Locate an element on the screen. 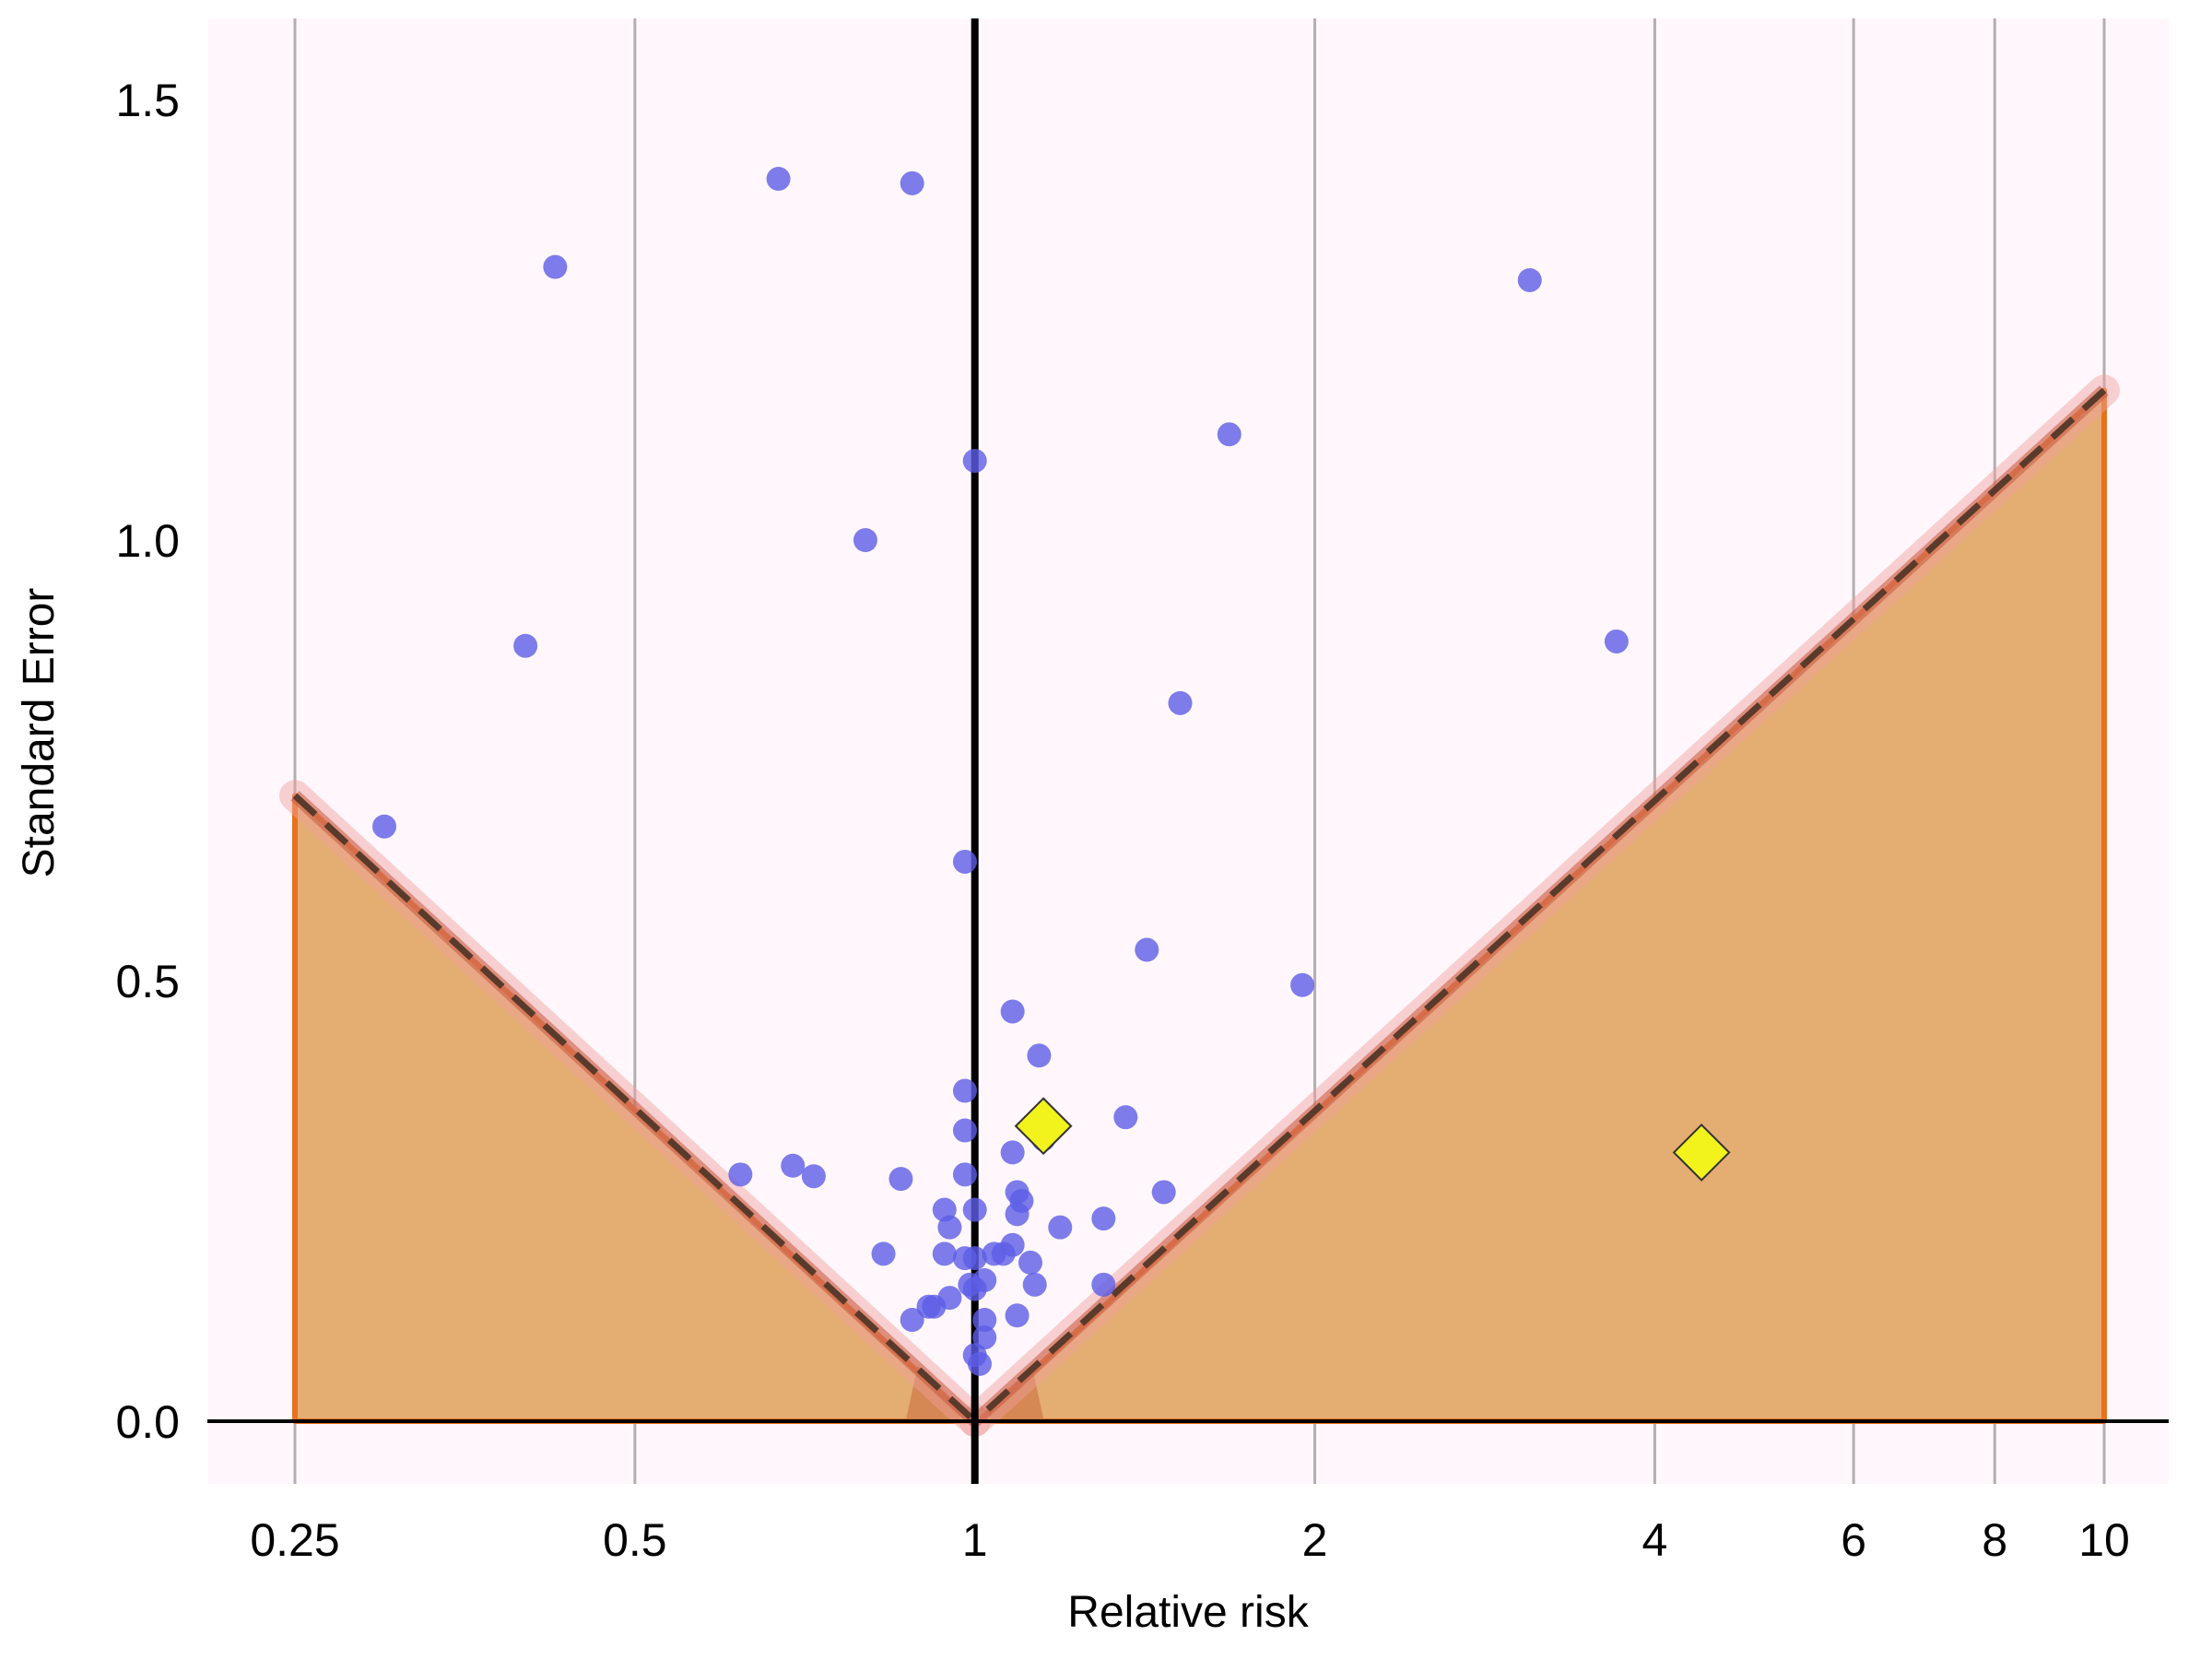  y-tick-label: 1.0 is located at coordinates (147, 541).